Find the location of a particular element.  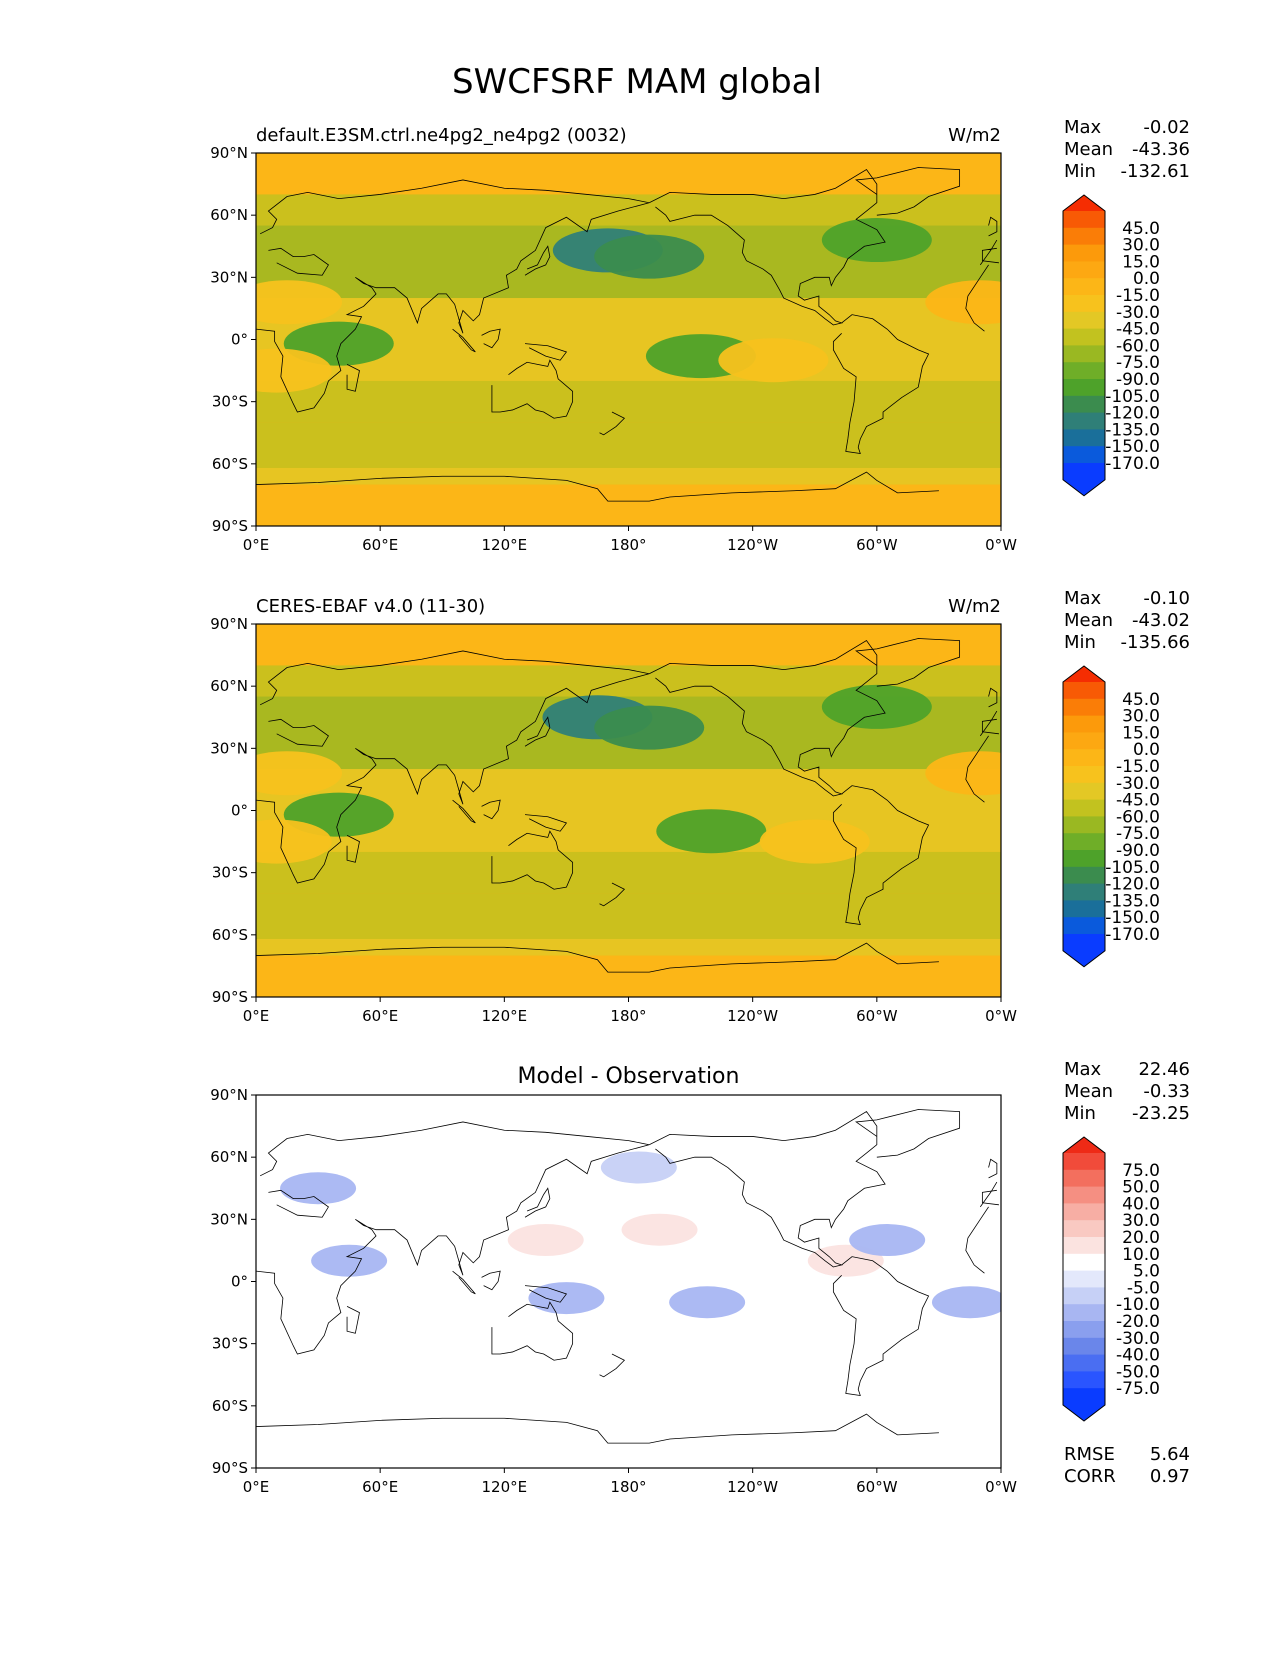

stat-value: 22.46 is located at coordinates (1164, 1069).